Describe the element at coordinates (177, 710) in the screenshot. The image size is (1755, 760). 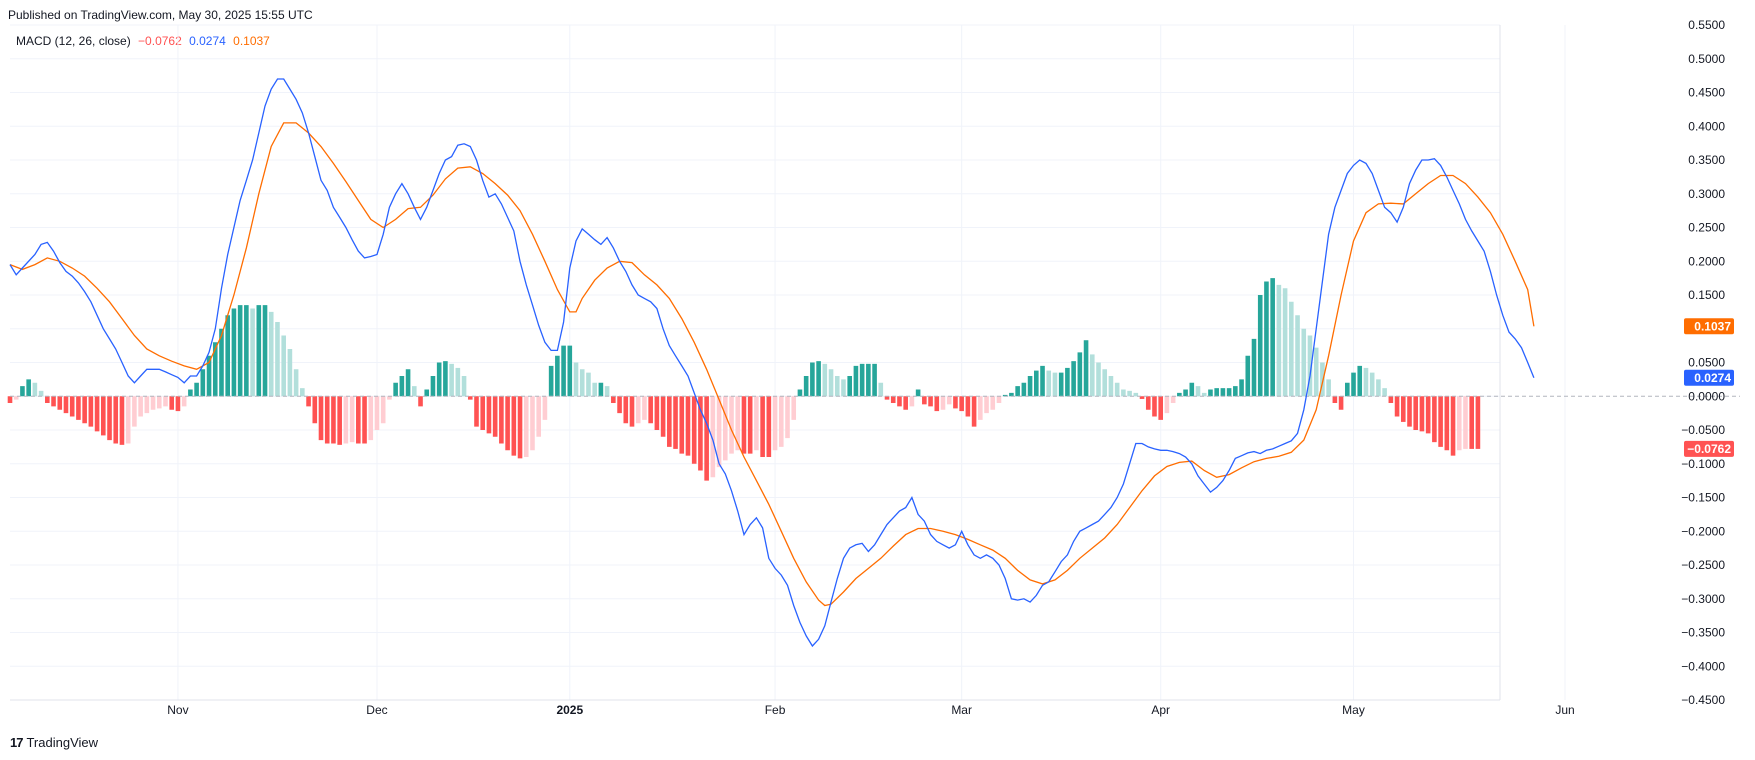
I see `x-tick-label: Nov` at that location.